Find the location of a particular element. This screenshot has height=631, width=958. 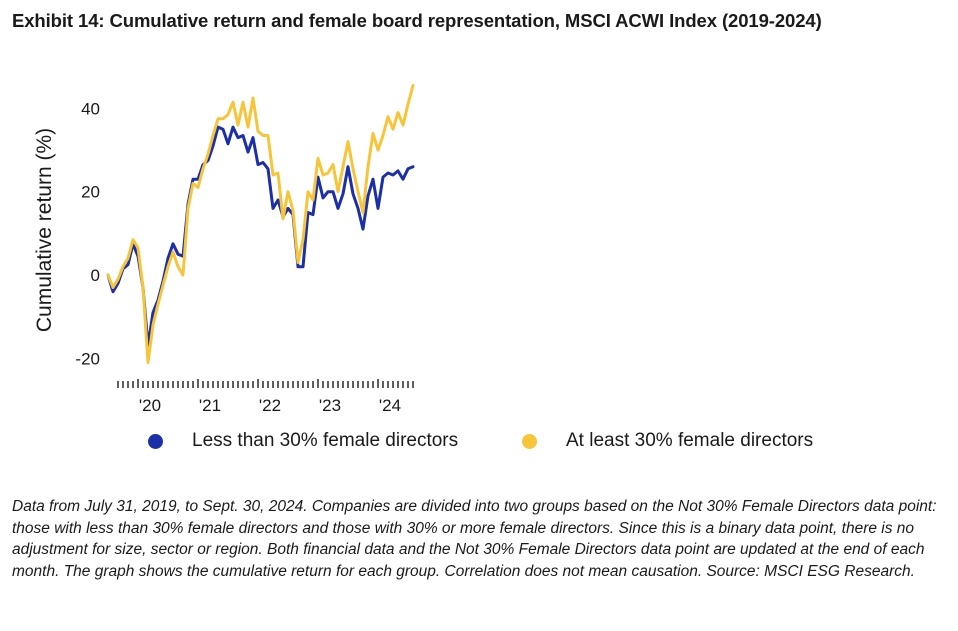

y-tick-label: 0 is located at coordinates (95, 275).